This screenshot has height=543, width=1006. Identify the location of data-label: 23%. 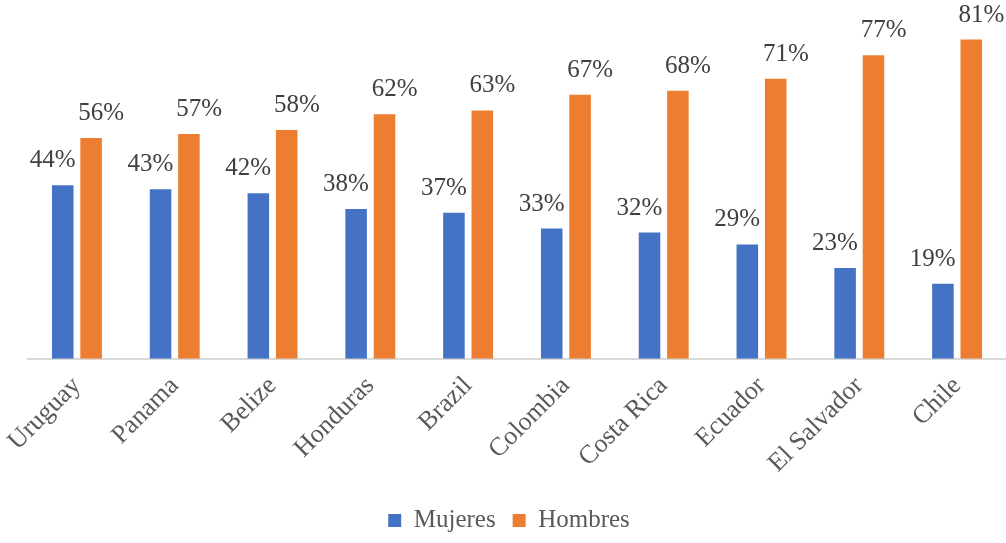
(835, 242).